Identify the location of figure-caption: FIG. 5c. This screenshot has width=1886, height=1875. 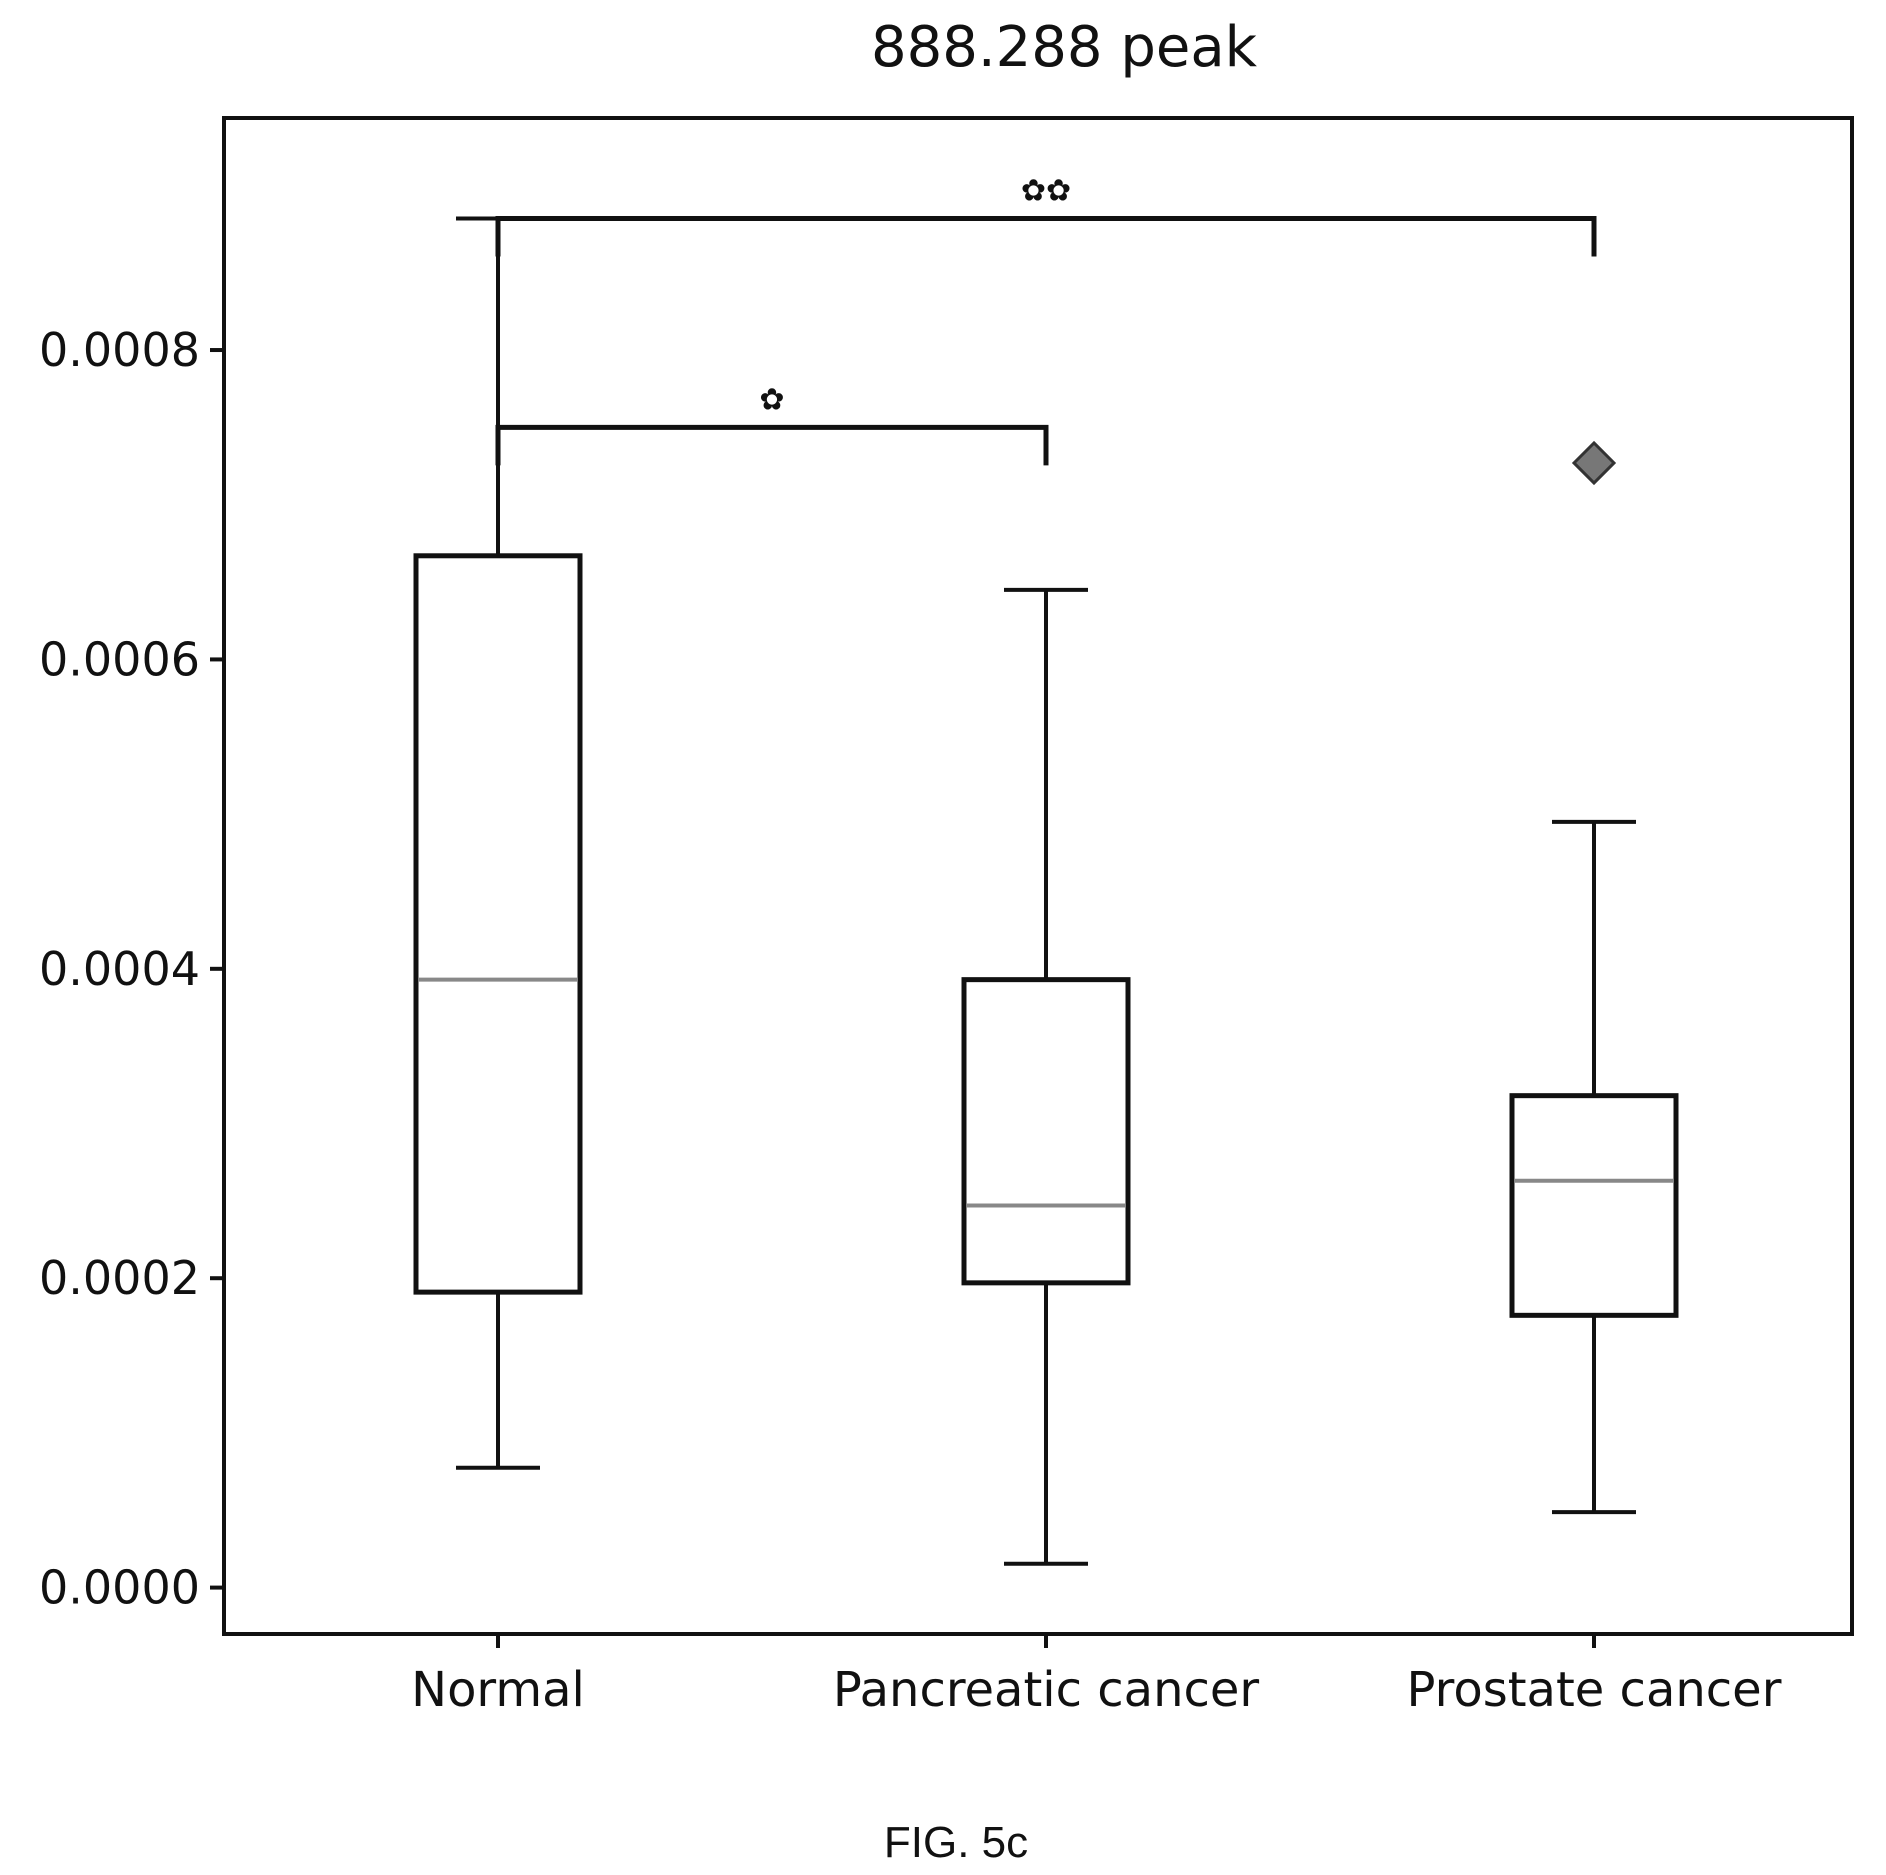
(956, 1842).